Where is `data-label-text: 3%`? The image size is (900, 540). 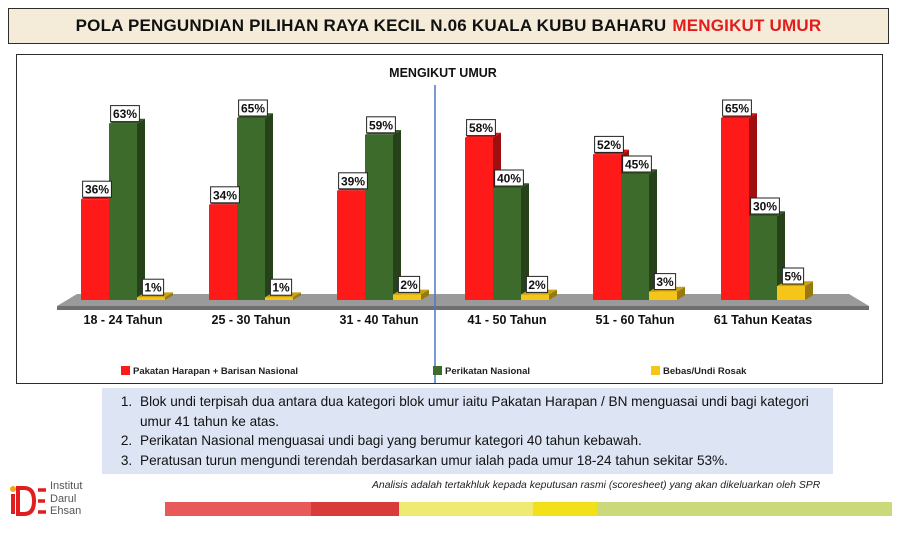 data-label-text: 3% is located at coordinates (665, 282).